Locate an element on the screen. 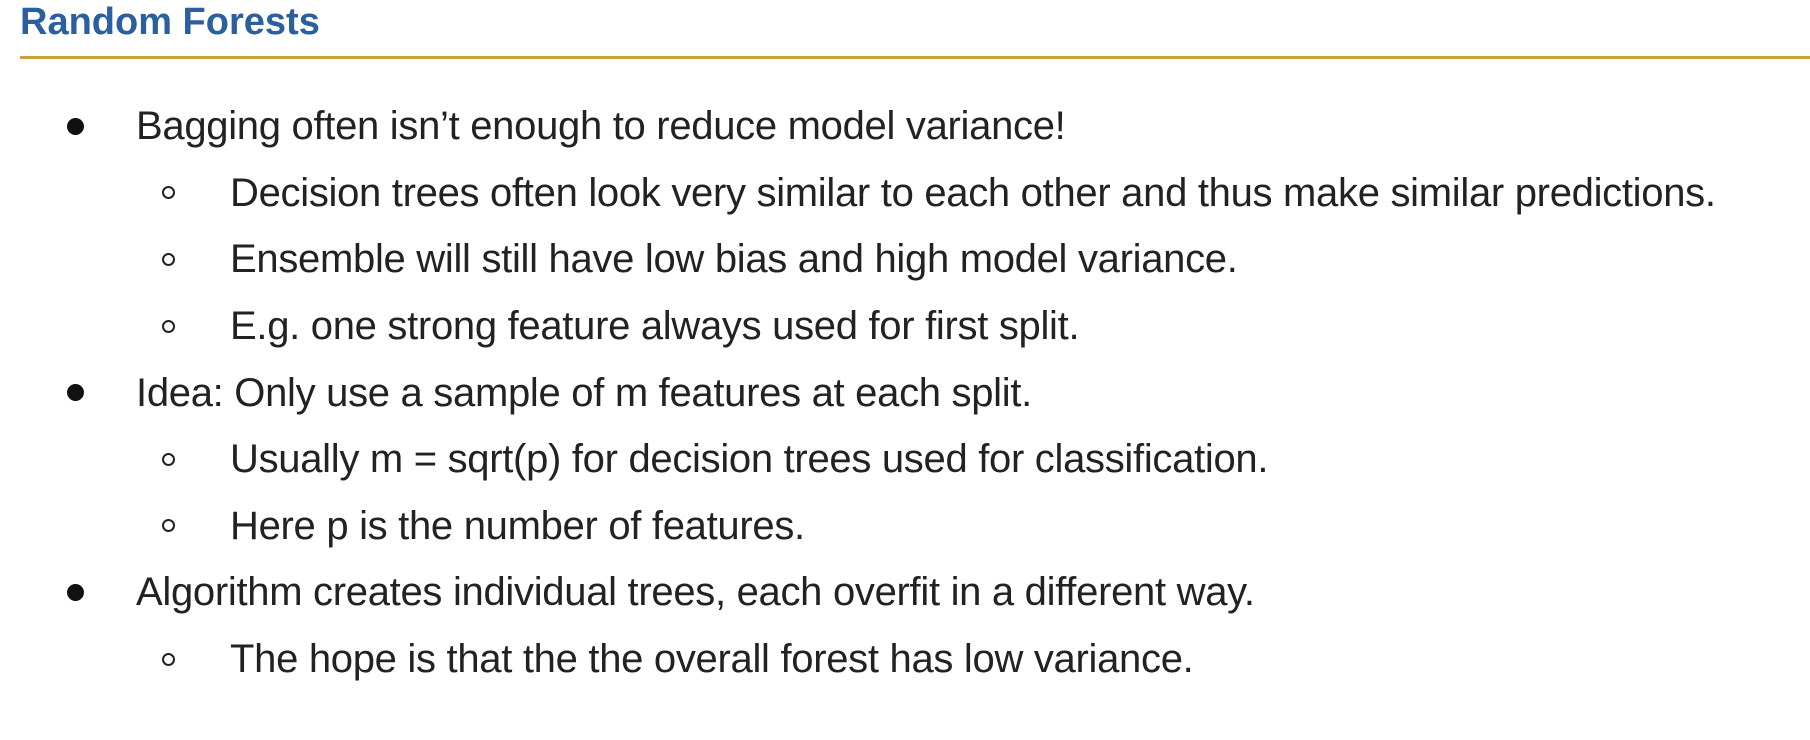 This screenshot has height=740, width=1810. title-underline is located at coordinates (915, 57).